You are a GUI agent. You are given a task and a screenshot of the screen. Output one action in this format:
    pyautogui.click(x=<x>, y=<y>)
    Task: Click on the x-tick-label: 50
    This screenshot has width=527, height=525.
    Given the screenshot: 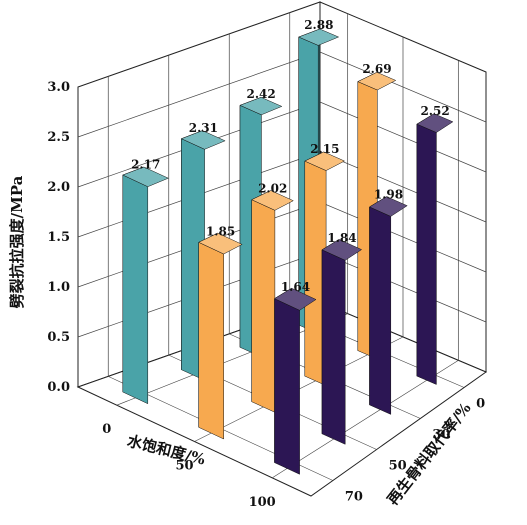 What is the action you would take?
    pyautogui.click(x=184, y=466)
    